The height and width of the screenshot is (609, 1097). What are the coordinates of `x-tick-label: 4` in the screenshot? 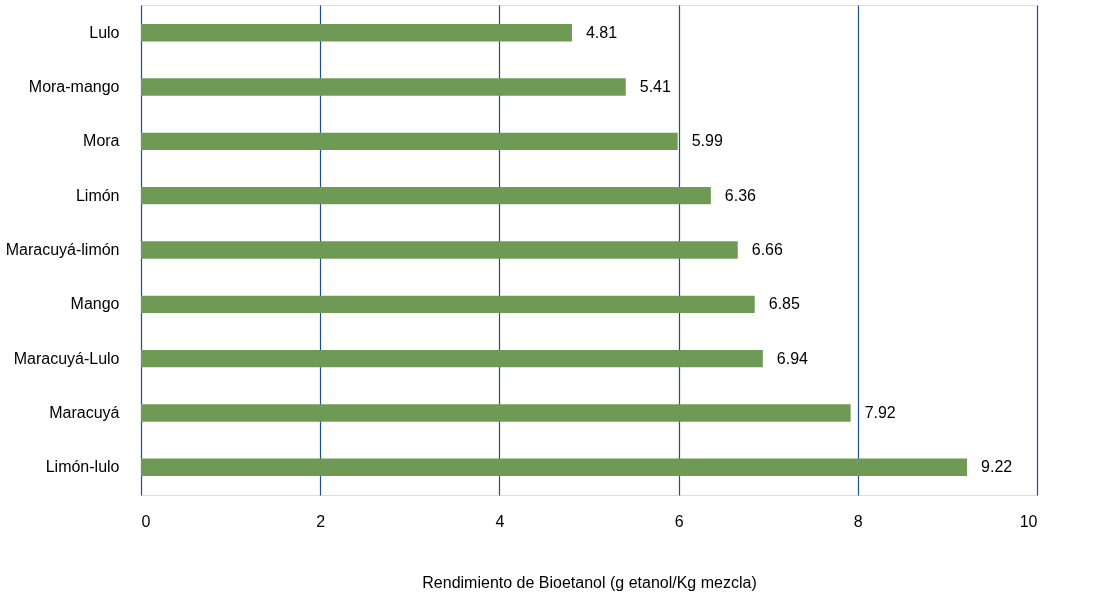 It's located at (500, 521).